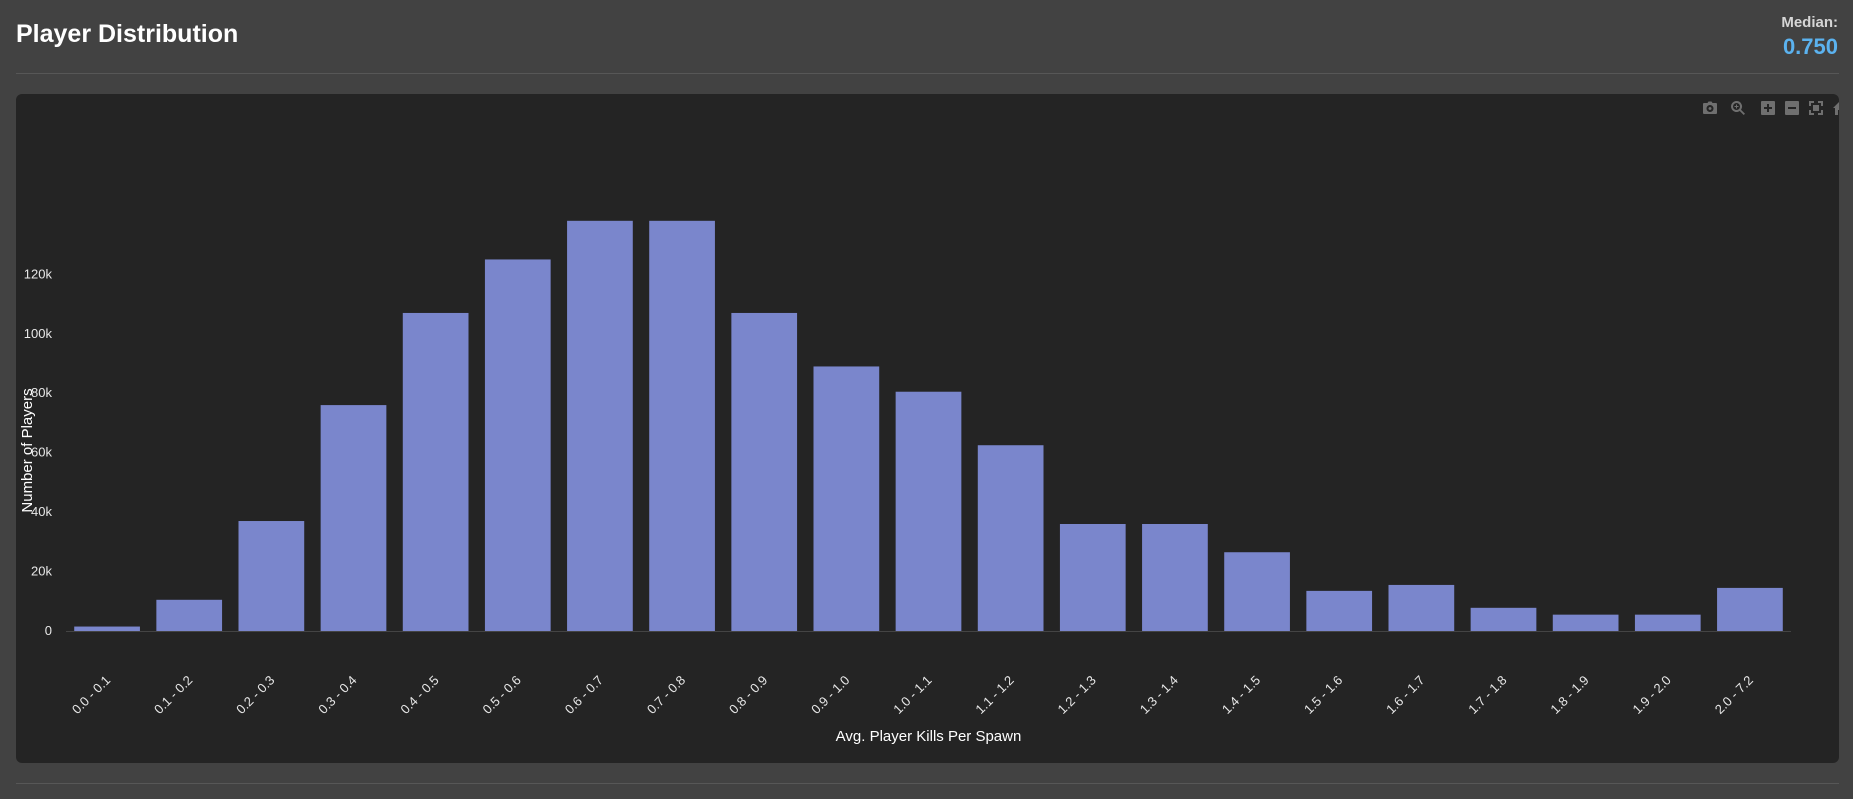 Image resolution: width=1853 pixels, height=799 pixels. What do you see at coordinates (1809, 22) in the screenshot?
I see `median-label: Median:` at bounding box center [1809, 22].